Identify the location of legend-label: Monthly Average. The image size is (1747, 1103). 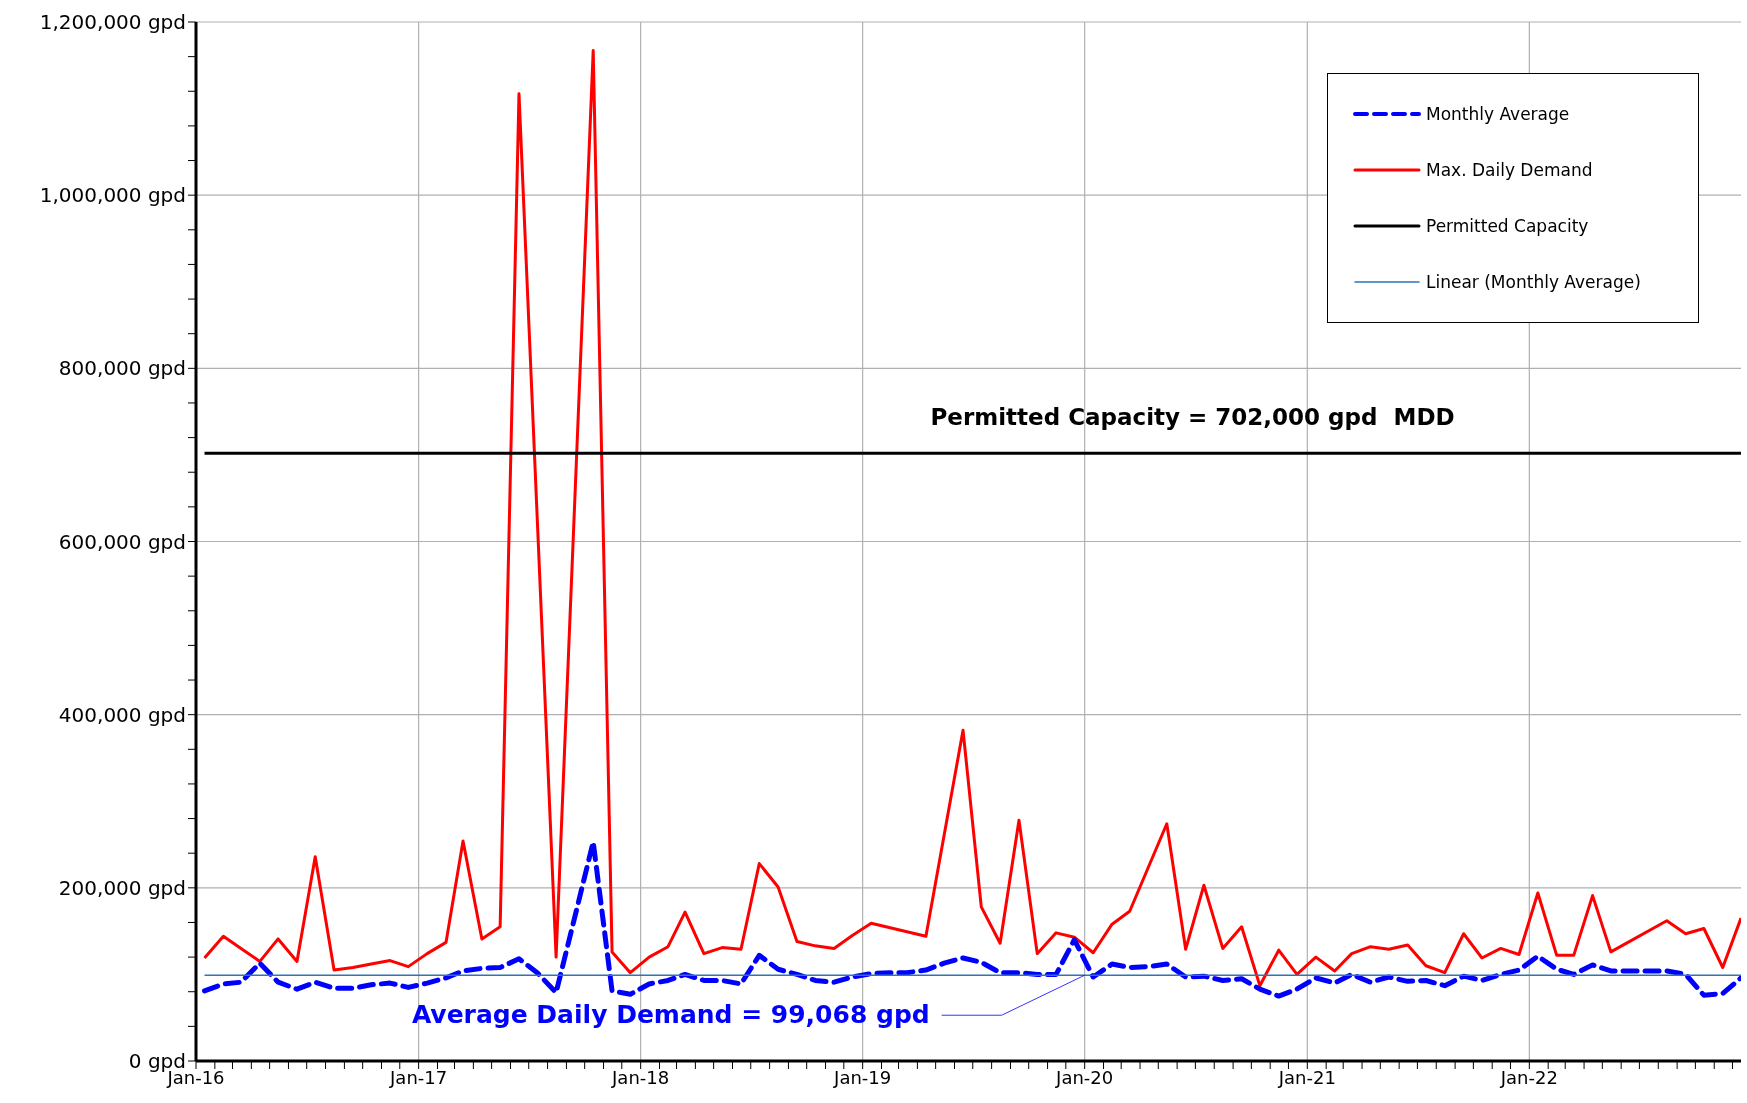
(1498, 114).